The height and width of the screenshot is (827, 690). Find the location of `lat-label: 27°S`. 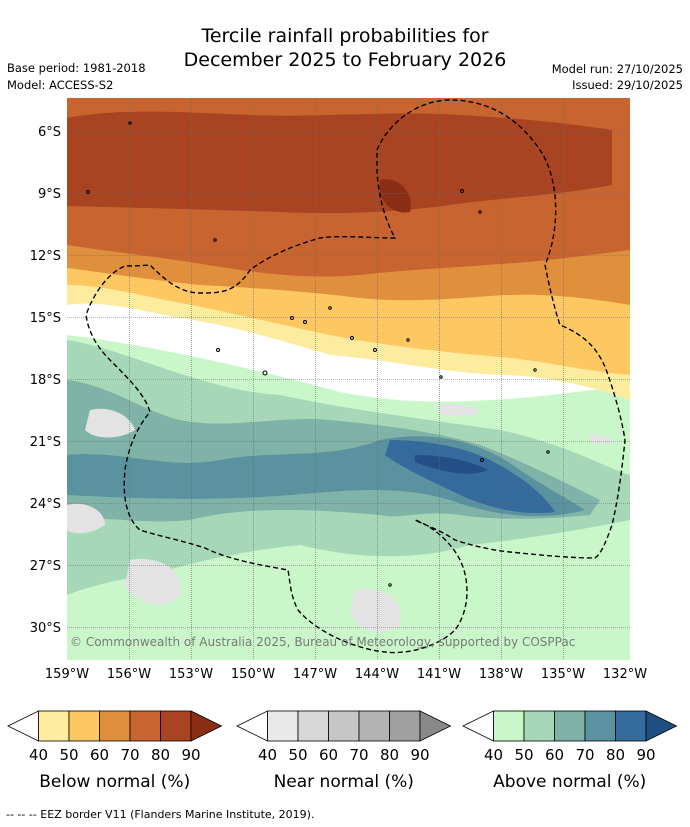

lat-label: 27°S is located at coordinates (45, 566).